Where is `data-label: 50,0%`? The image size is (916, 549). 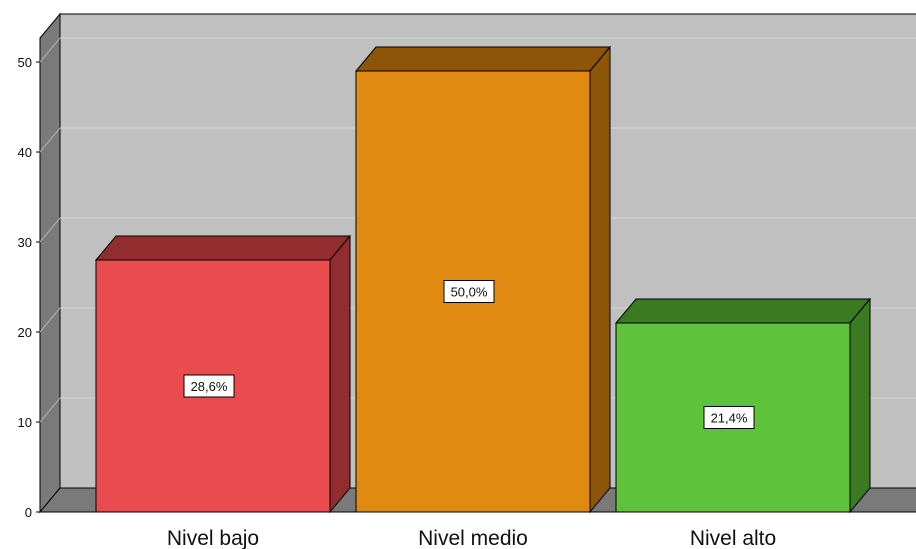
data-label: 50,0% is located at coordinates (469, 292).